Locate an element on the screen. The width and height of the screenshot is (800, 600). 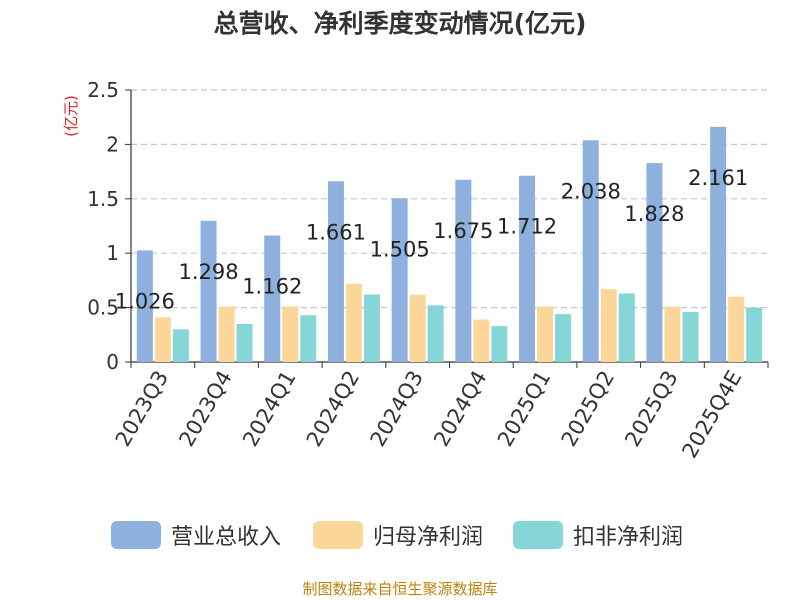
x-tick-label: 2024Q1 is located at coordinates (269, 409).